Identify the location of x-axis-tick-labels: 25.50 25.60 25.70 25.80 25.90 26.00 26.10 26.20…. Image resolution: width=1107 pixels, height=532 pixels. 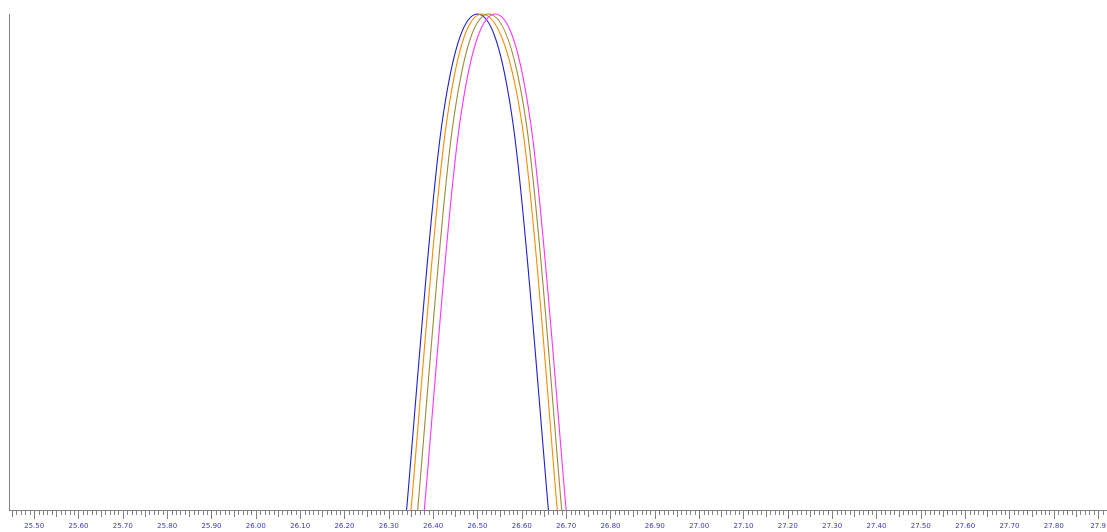
(565, 526).